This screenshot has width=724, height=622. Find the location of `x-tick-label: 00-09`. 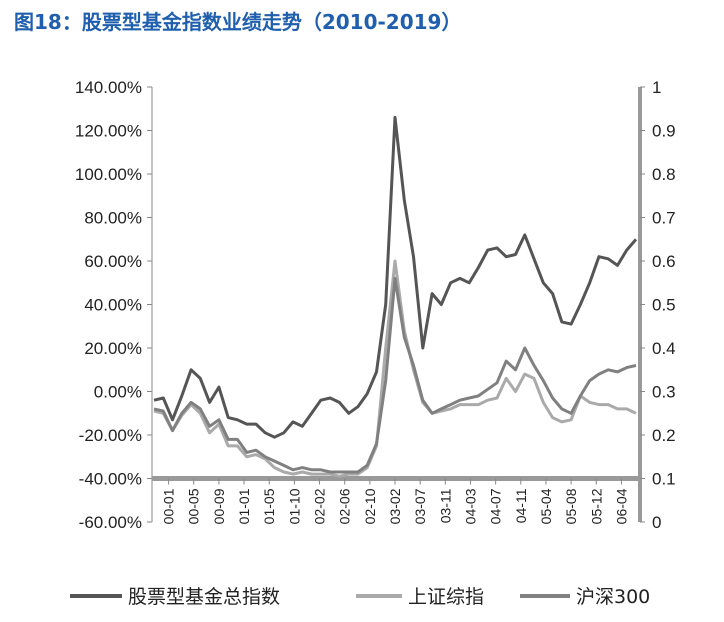

x-tick-label: 00-09 is located at coordinates (219, 506).